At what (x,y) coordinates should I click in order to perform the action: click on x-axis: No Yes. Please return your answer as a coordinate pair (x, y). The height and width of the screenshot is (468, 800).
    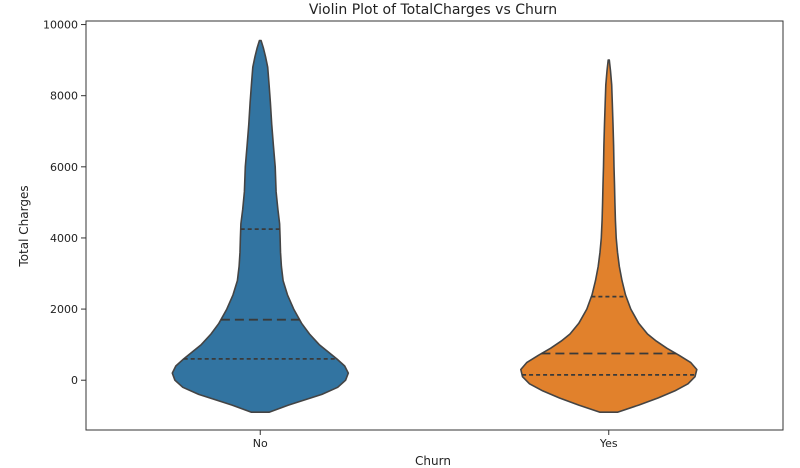
    Looking at the image, I should click on (435, 440).